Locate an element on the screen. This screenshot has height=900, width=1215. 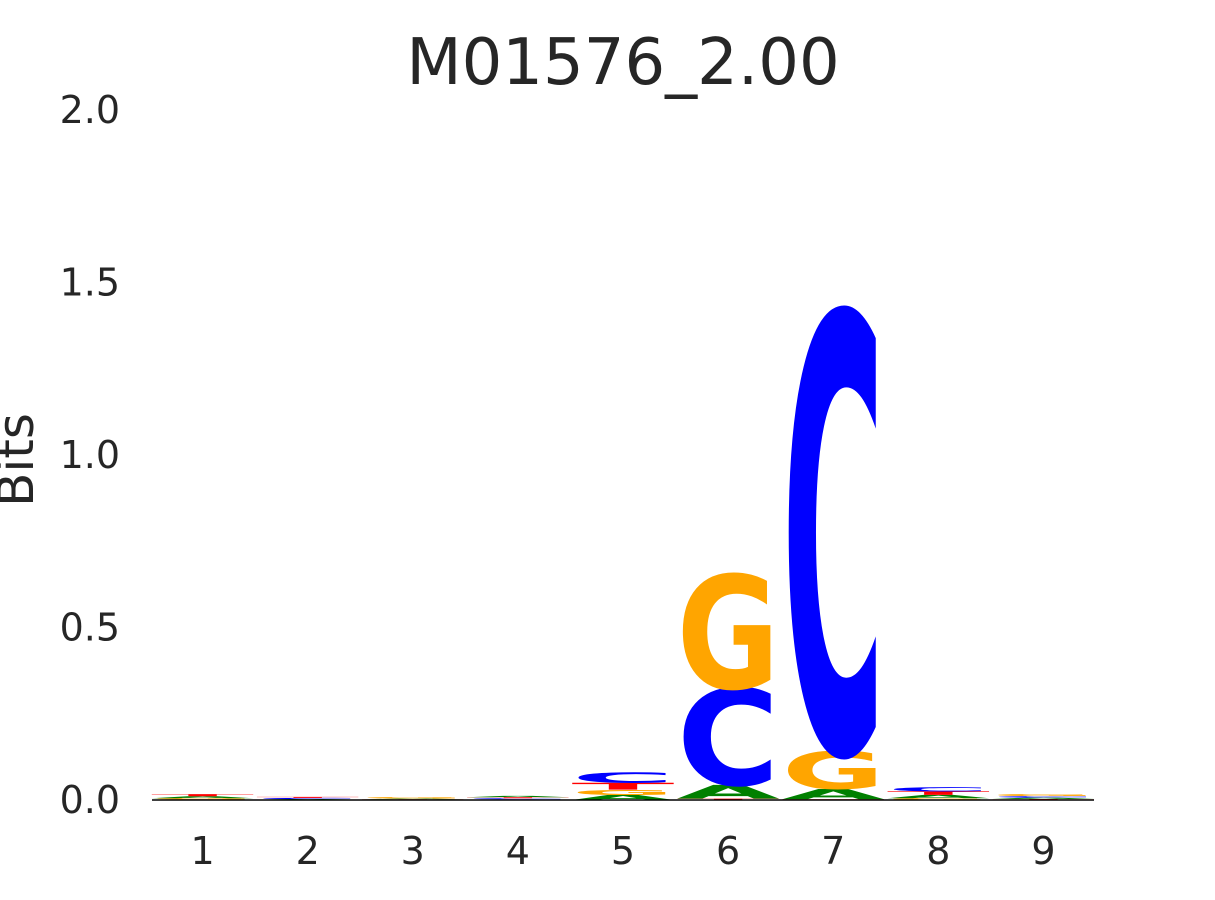
y-tick-label: 2.0 is located at coordinates (90, 110).